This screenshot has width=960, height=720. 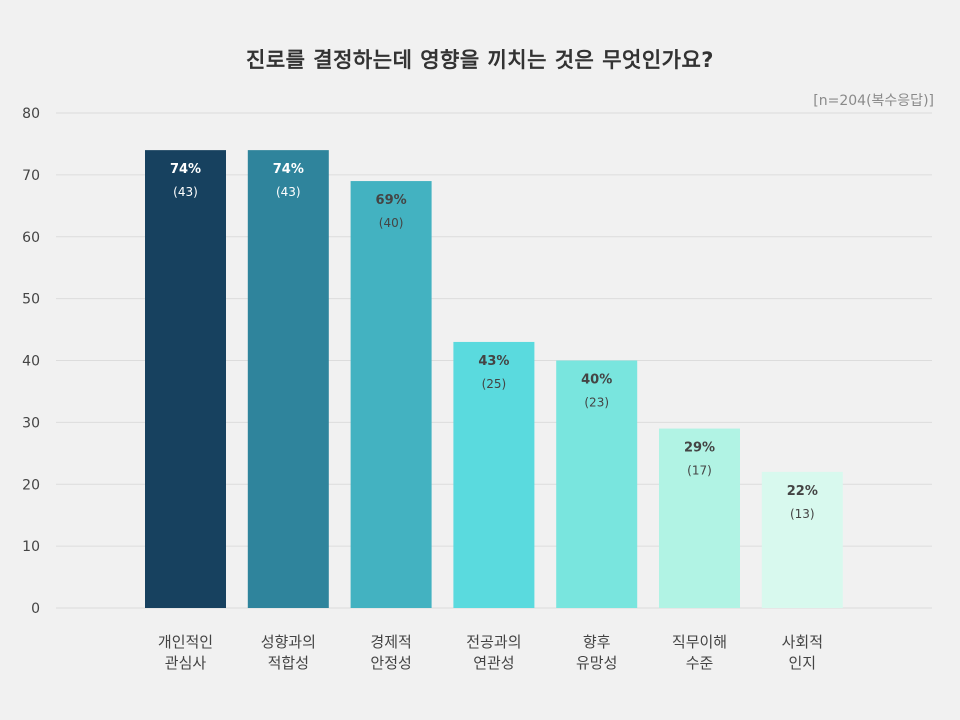 I want to click on y-tick-label: 20, so click(x=31, y=485).